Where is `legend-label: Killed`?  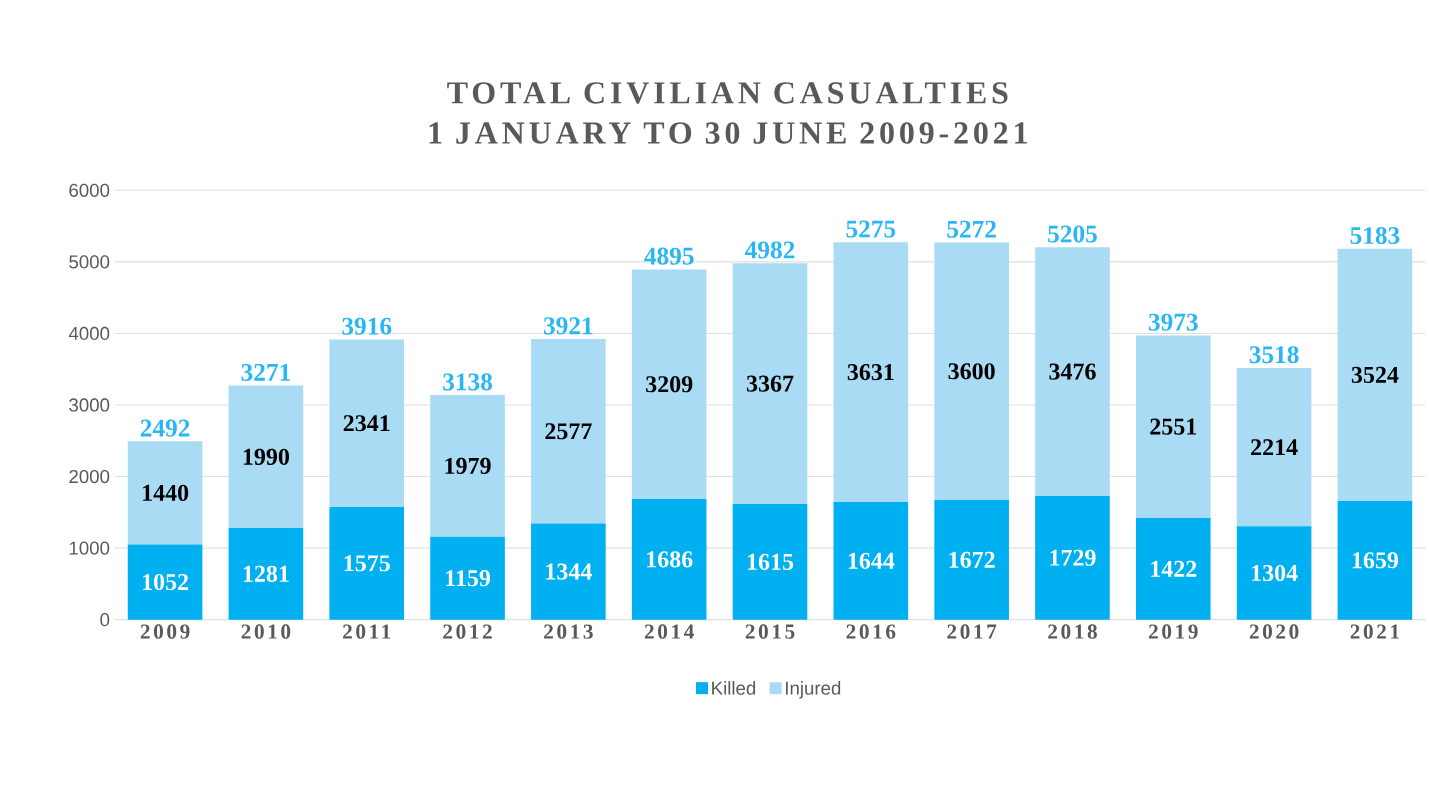 legend-label: Killed is located at coordinates (734, 688).